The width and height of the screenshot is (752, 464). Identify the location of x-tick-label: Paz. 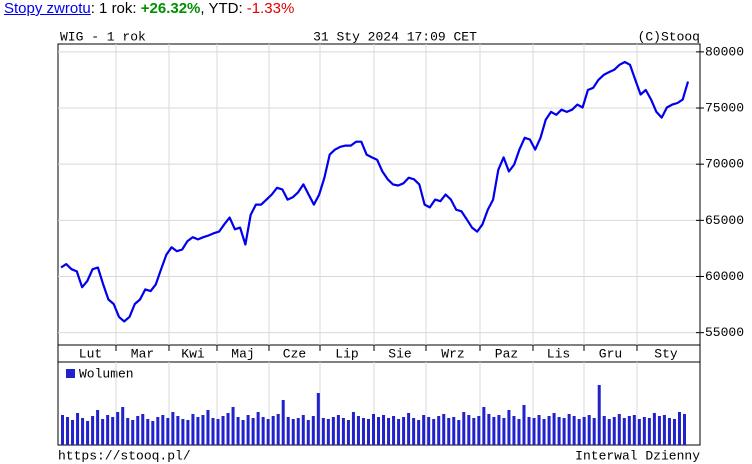
(506, 353).